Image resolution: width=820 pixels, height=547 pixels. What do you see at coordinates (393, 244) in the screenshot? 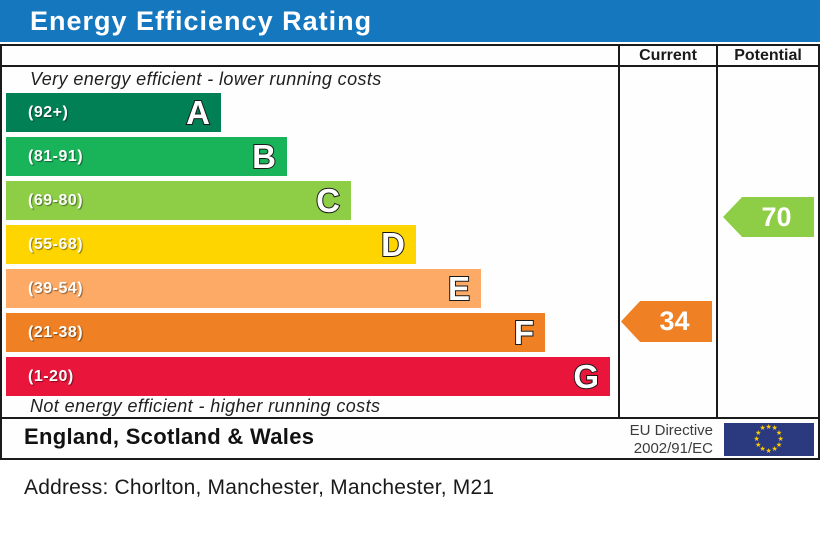
I see `band-letter: D` at bounding box center [393, 244].